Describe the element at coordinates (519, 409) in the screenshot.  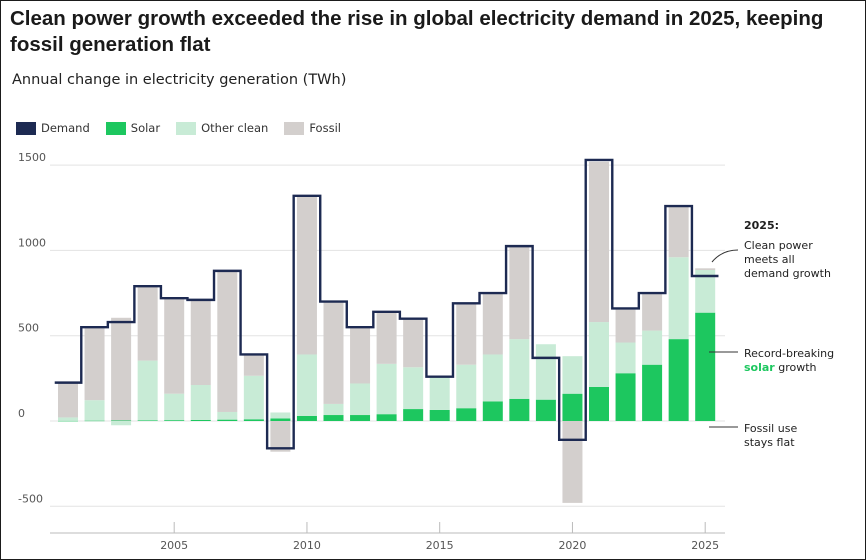
I see `bar-solar-2018` at that location.